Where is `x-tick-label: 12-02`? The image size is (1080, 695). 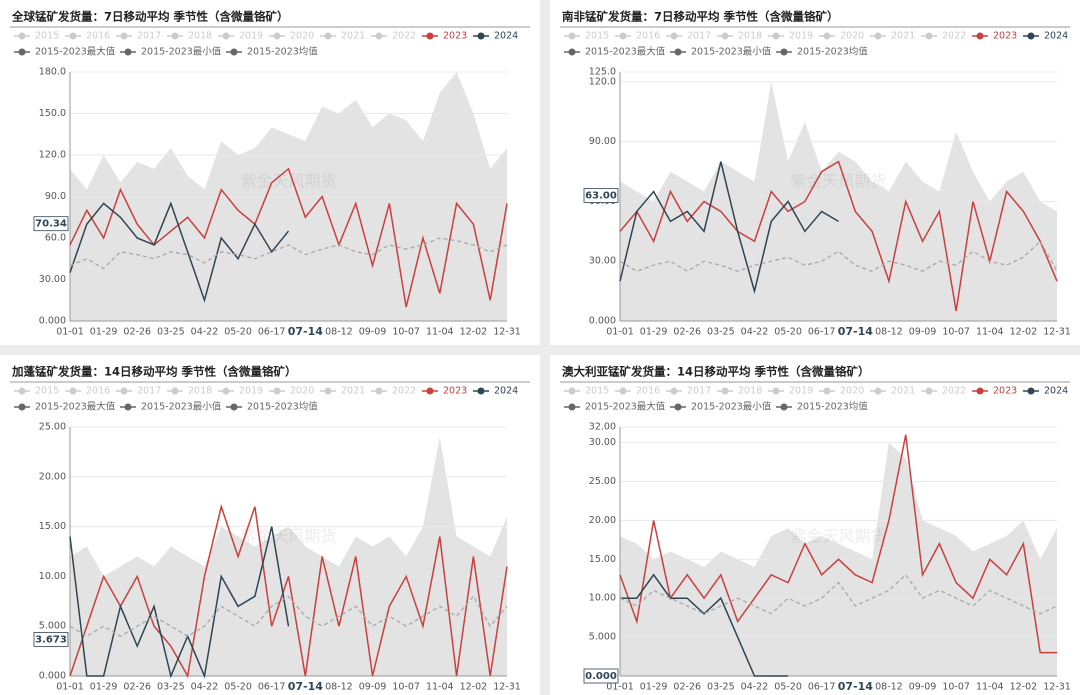 x-tick-label: 12-02 is located at coordinates (1024, 332).